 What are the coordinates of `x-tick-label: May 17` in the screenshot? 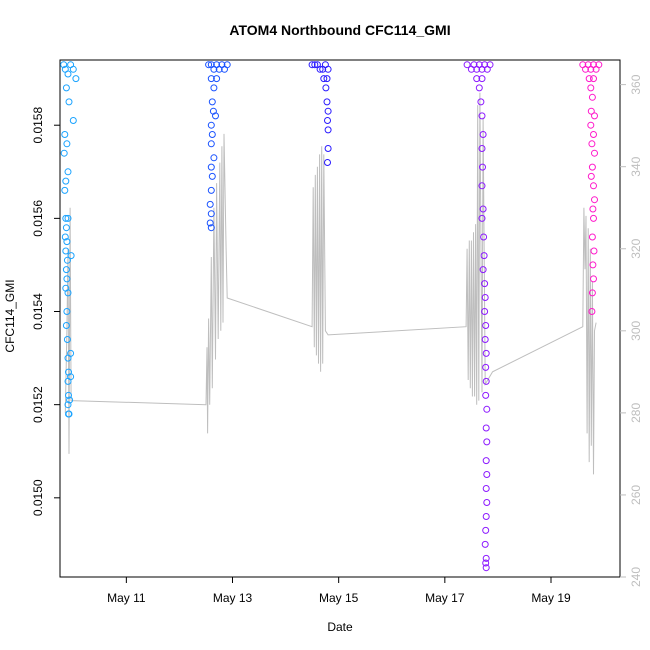 It's located at (445, 598).